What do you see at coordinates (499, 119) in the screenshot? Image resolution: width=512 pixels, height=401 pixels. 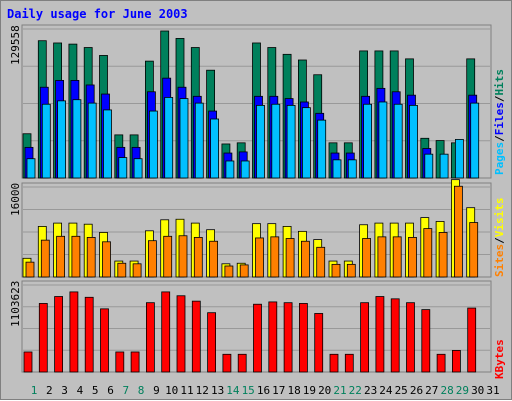 I see `legend-files: Files` at bounding box center [499, 119].